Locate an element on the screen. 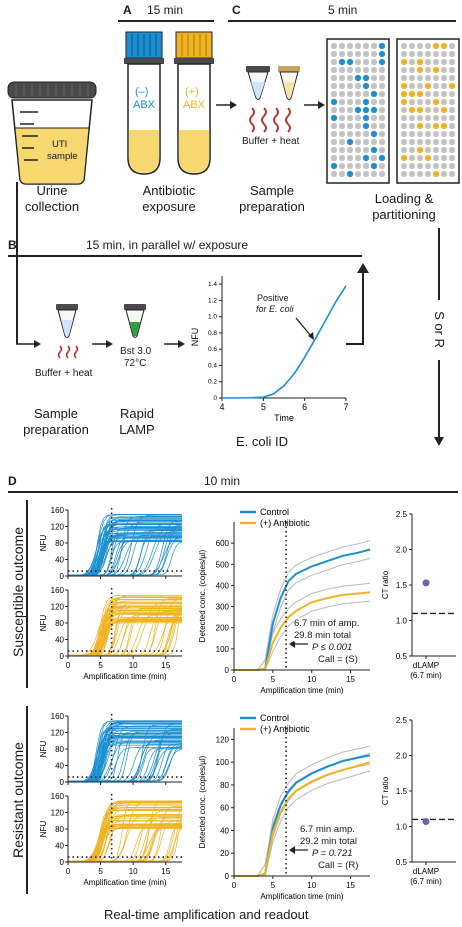 This screenshot has height=927, width=462. y-tick-label: 40 is located at coordinates (59, 560).